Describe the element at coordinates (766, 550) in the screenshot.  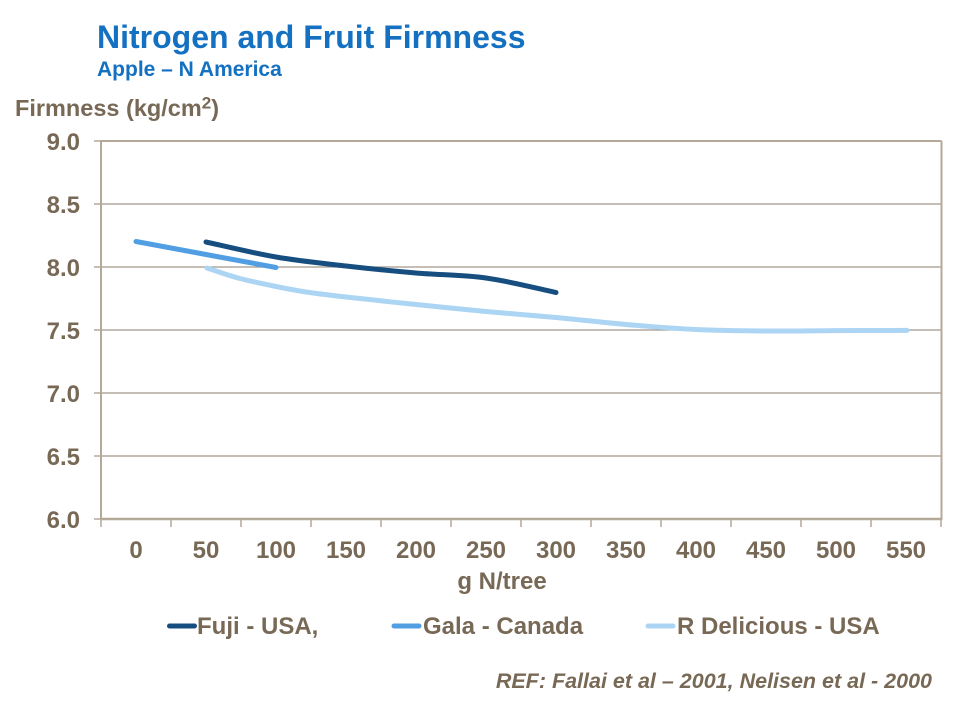
I see `svg-text: 450` at that location.